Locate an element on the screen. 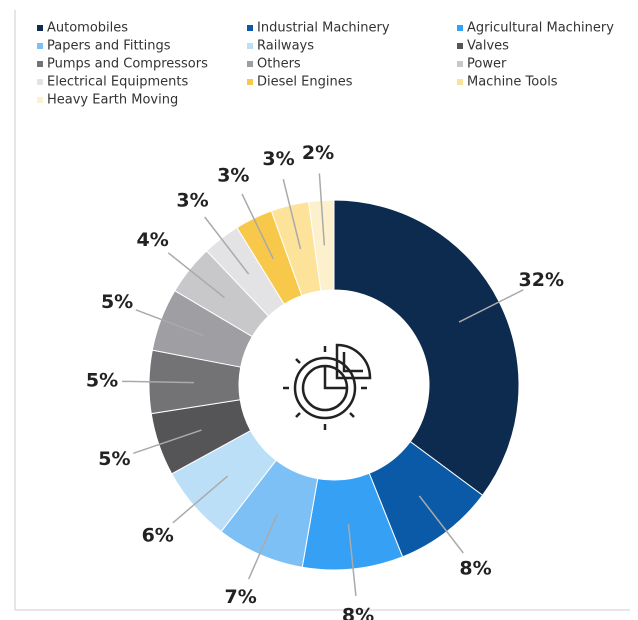 The image size is (638, 620). data-label: 6% is located at coordinates (158, 535).